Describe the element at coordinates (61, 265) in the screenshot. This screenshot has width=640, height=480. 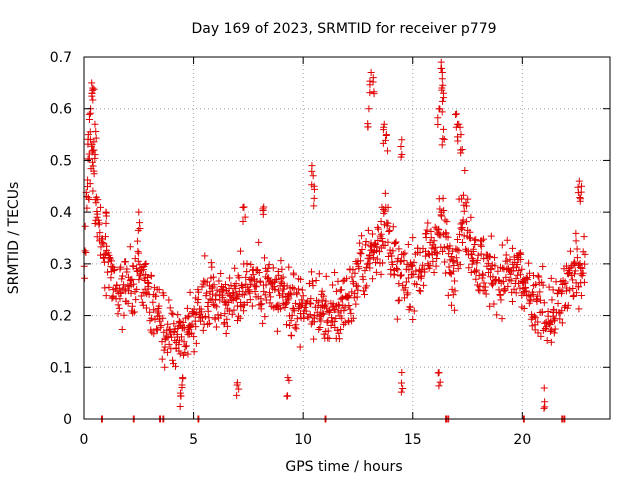
I see `y-tick-label: 0.3` at that location.